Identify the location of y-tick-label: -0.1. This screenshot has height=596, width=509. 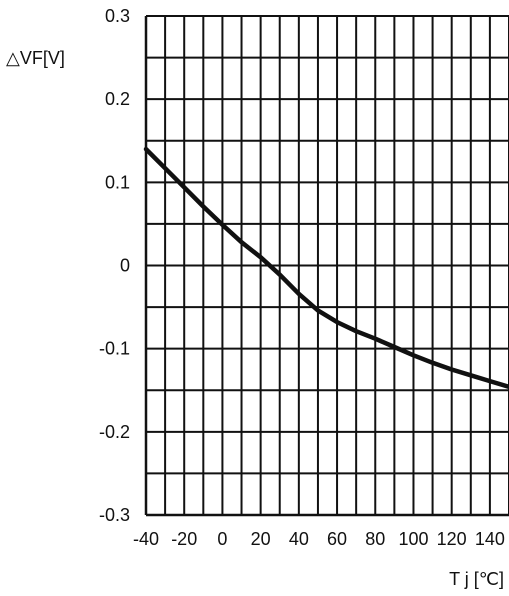
(114, 349).